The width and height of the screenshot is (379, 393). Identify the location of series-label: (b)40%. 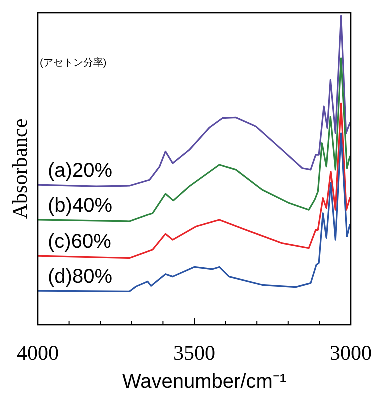
(80, 205).